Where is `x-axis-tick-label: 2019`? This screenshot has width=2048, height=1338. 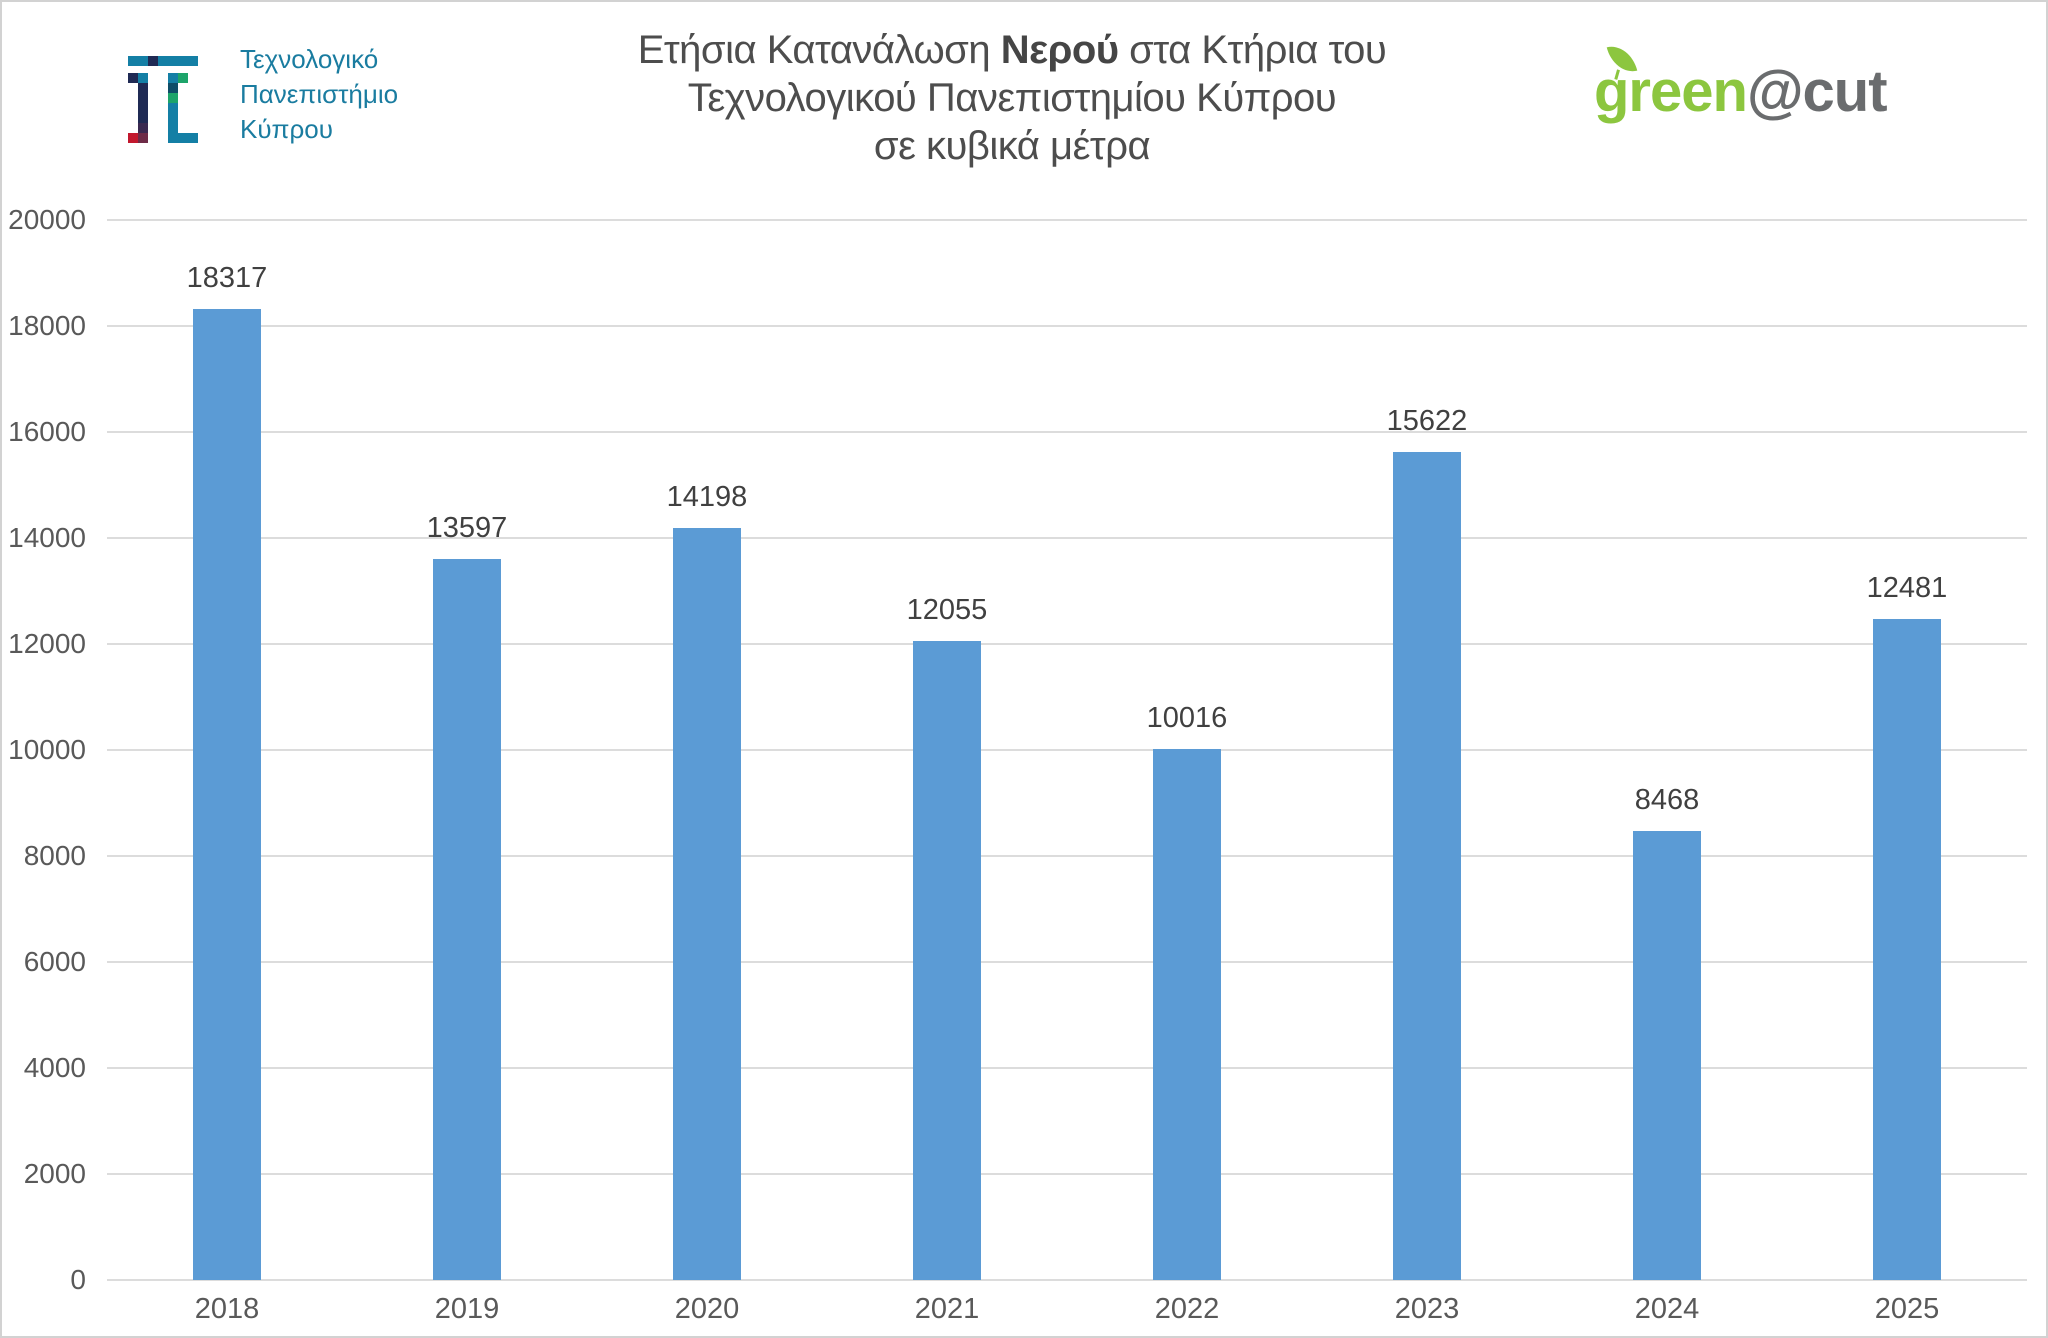
x-axis-tick-label: 2019 is located at coordinates (467, 1309).